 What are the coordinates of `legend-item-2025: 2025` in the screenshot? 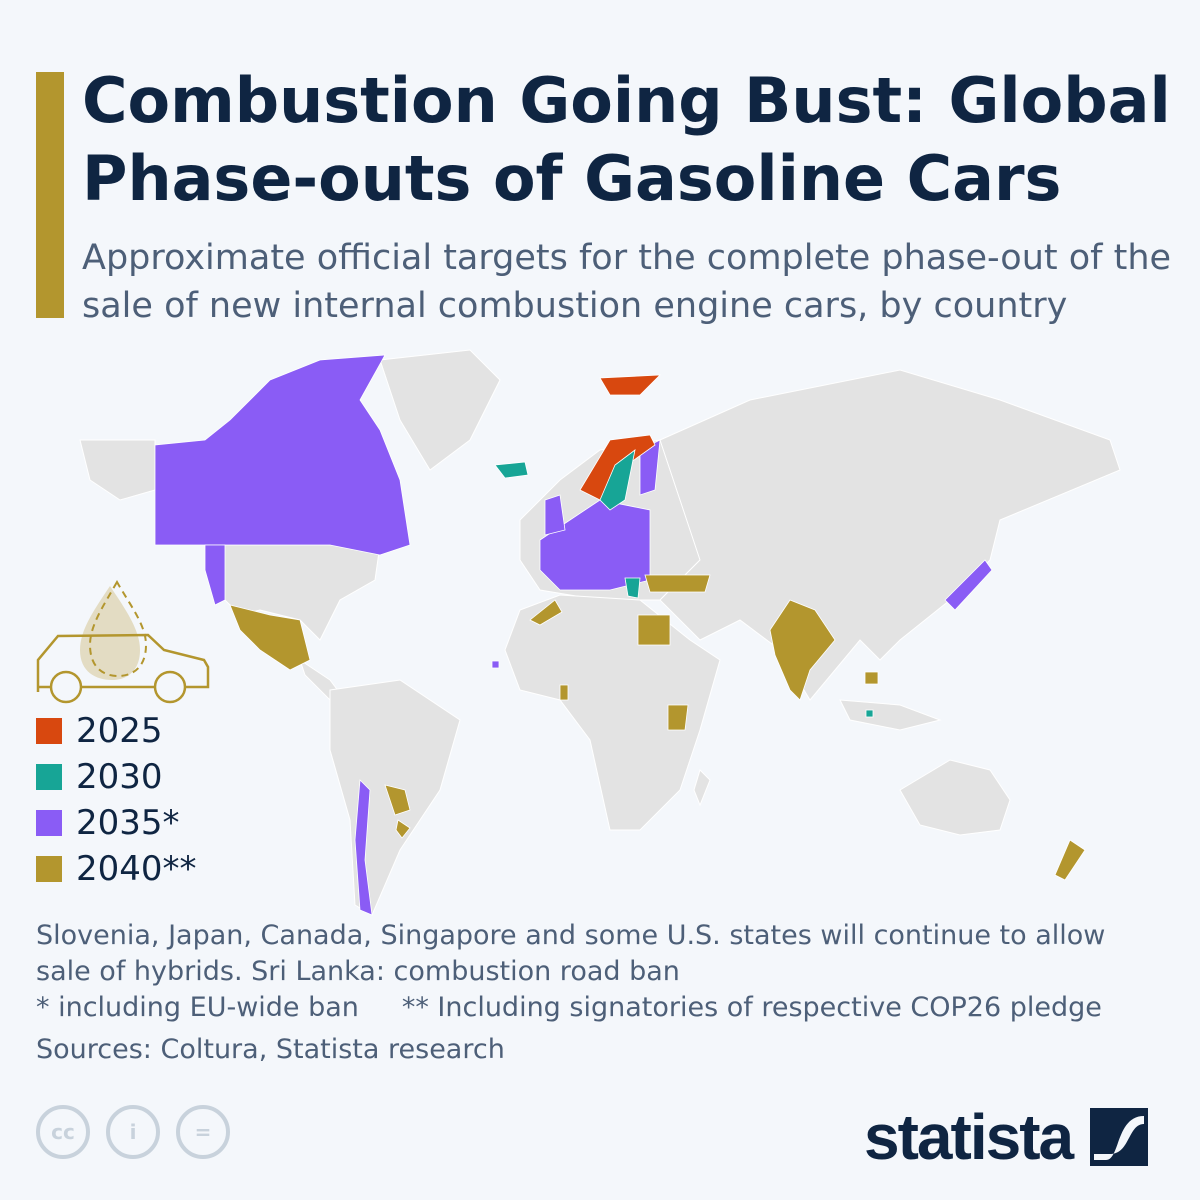 It's located at (116, 731).